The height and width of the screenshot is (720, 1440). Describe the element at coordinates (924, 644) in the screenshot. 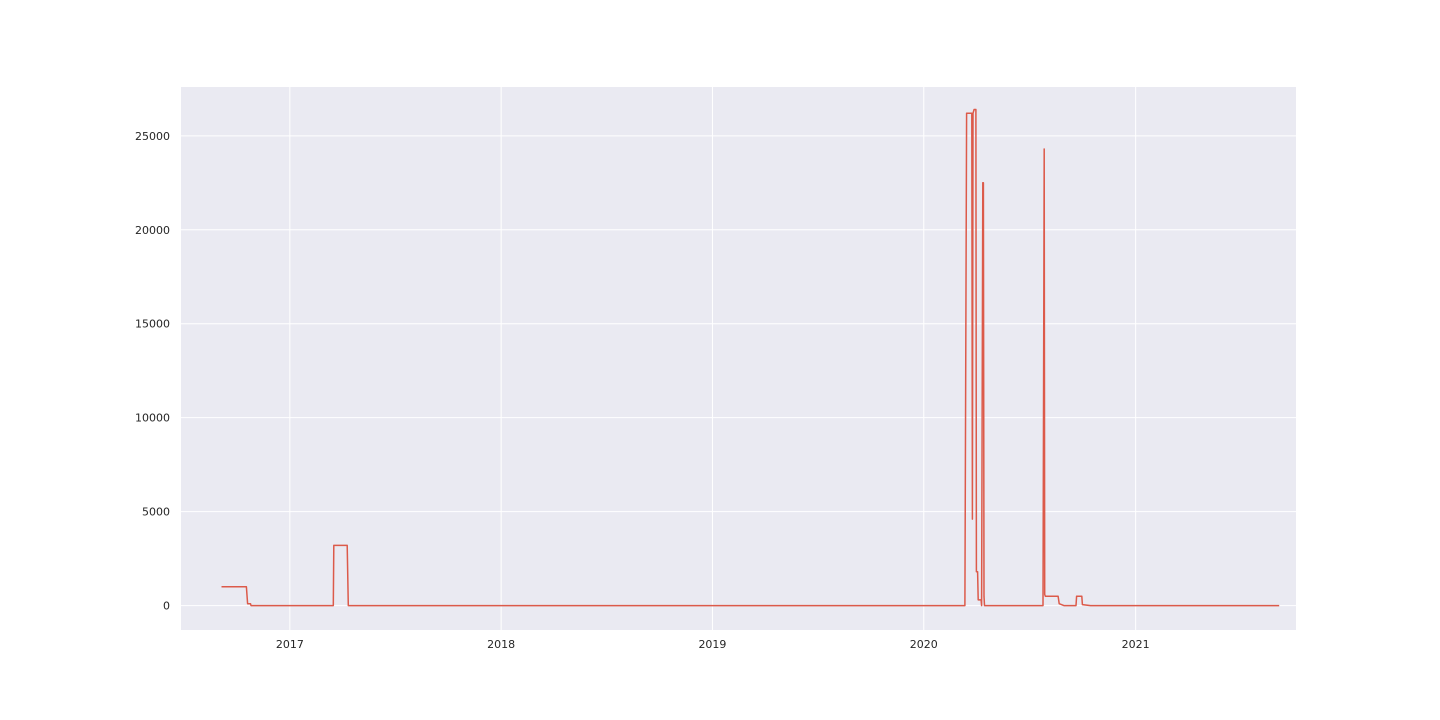

I see `x-tick-label: 2020` at that location.